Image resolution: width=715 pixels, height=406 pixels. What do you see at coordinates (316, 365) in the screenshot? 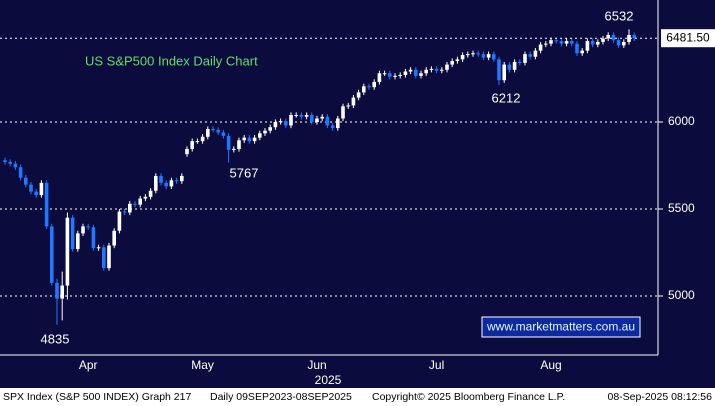
I see `x-tick-label: Jun` at bounding box center [316, 365].